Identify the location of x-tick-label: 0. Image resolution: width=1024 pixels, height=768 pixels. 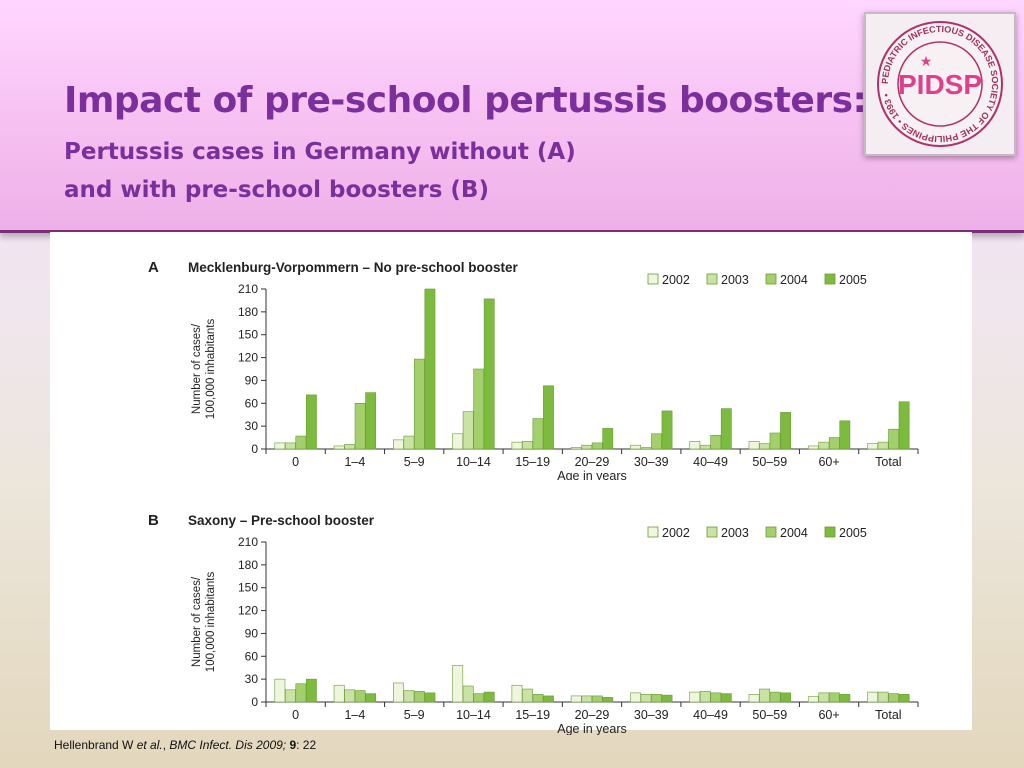
(295, 715).